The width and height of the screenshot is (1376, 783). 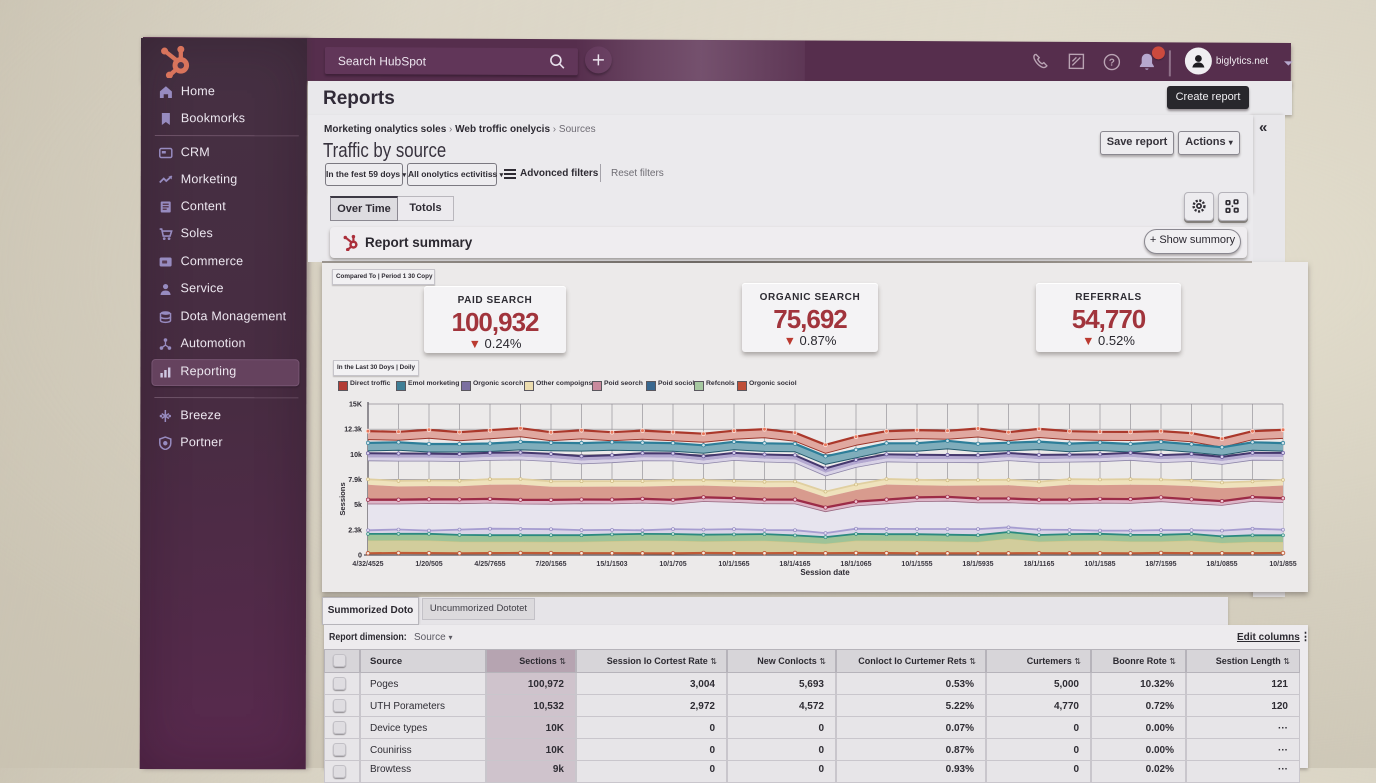 I want to click on svg-text: 7.9k, so click(x=355, y=480).